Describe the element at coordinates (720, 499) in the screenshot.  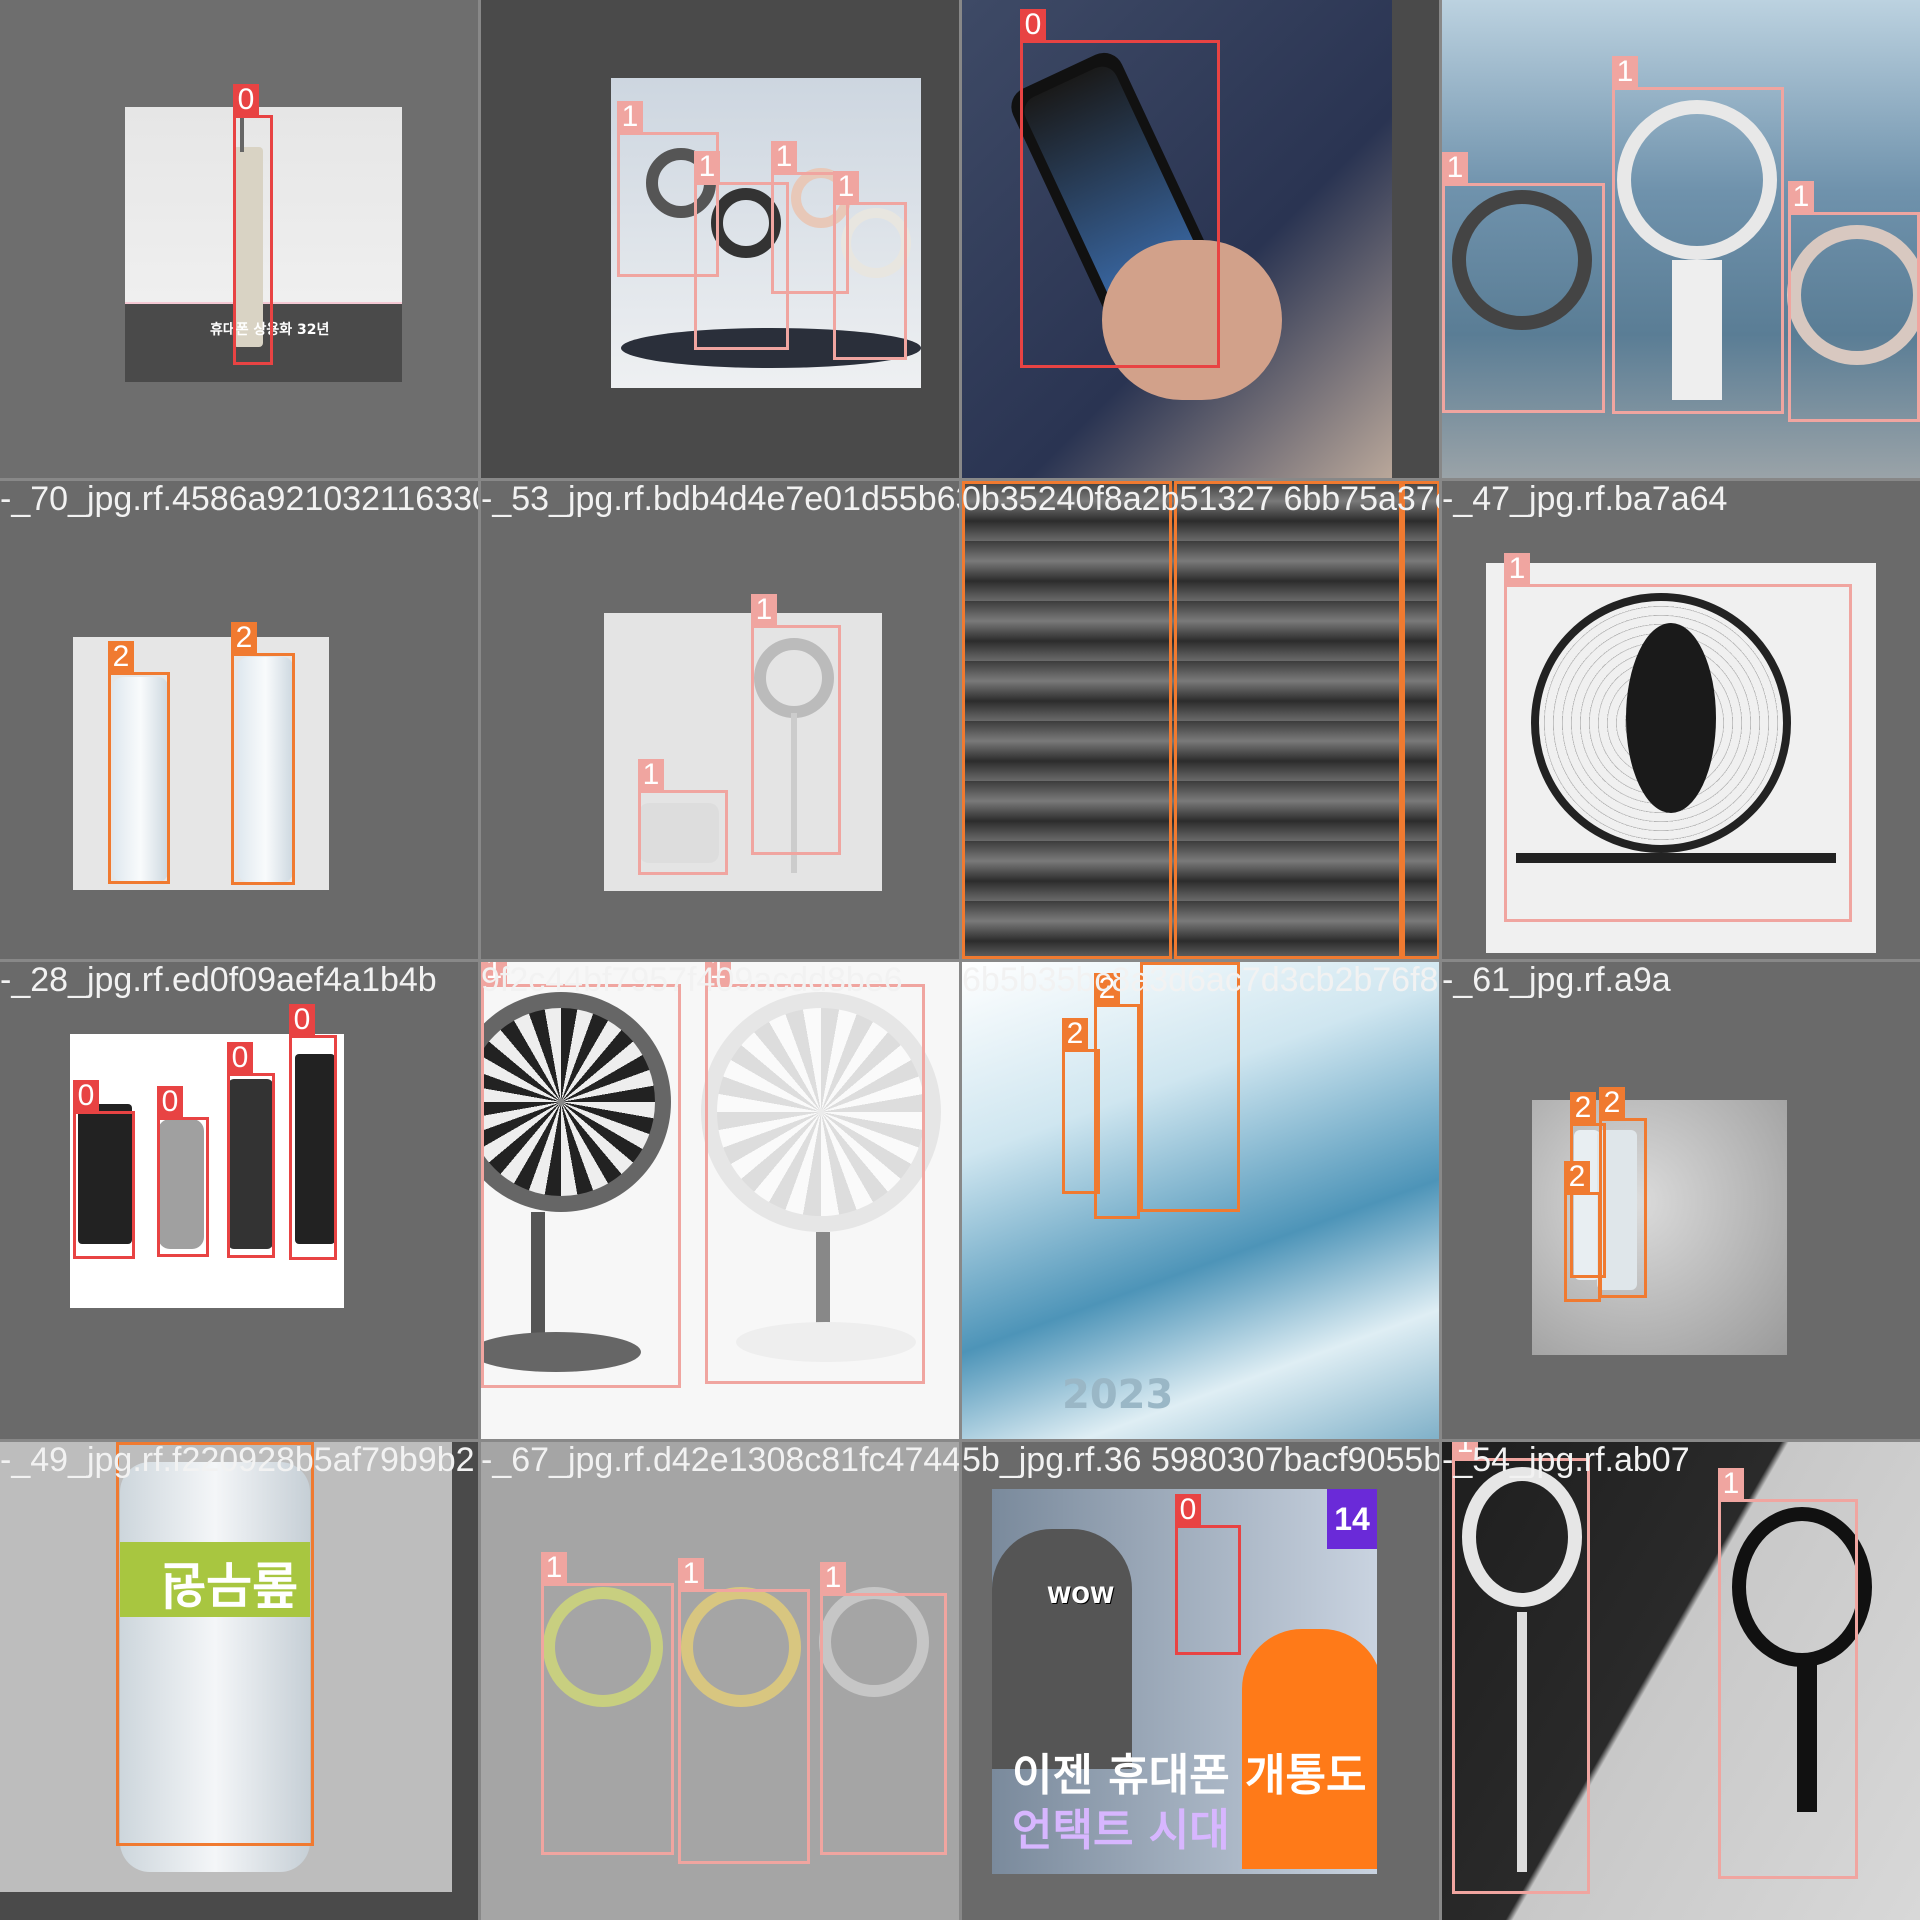
I see `image-filename: -_53_jpg.rf.bdb4d4e7e01d55b6345e98c3 7` at that location.